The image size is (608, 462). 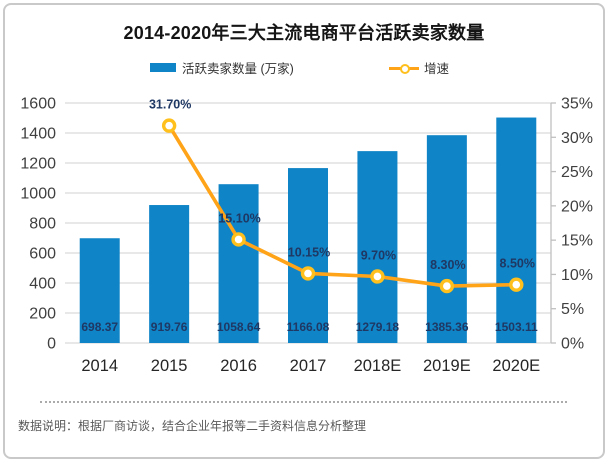 I want to click on right-axis-tick-label: 15%, so click(x=577, y=241).